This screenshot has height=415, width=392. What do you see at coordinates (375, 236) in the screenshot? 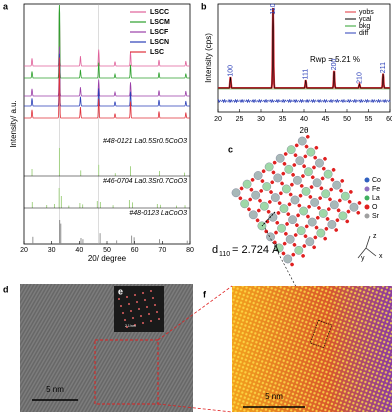
I see `axis-name: z` at bounding box center [375, 236].